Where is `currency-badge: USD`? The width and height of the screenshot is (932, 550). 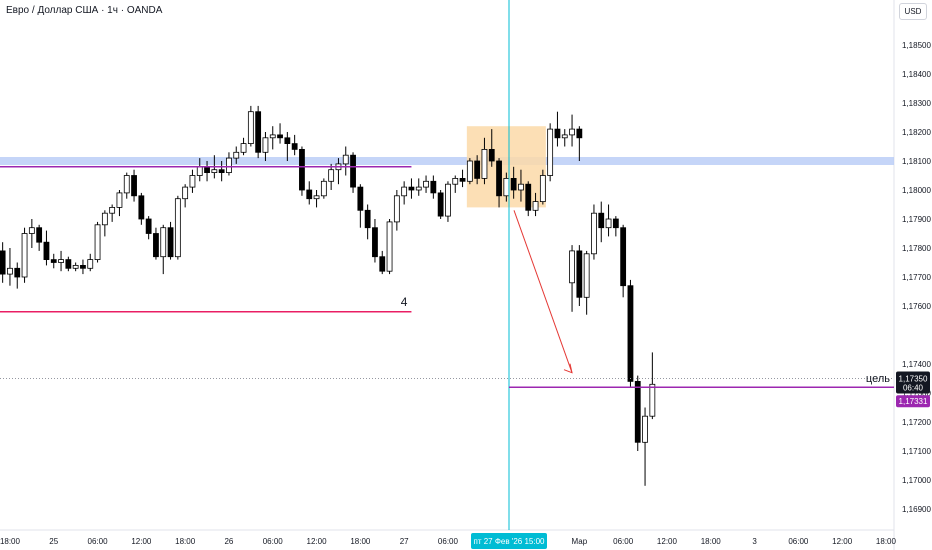
currency-badge: USD is located at coordinates (913, 11).